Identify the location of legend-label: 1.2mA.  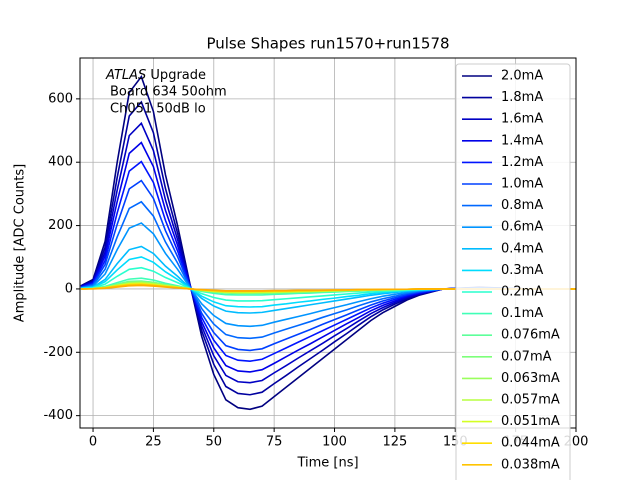
(522, 162).